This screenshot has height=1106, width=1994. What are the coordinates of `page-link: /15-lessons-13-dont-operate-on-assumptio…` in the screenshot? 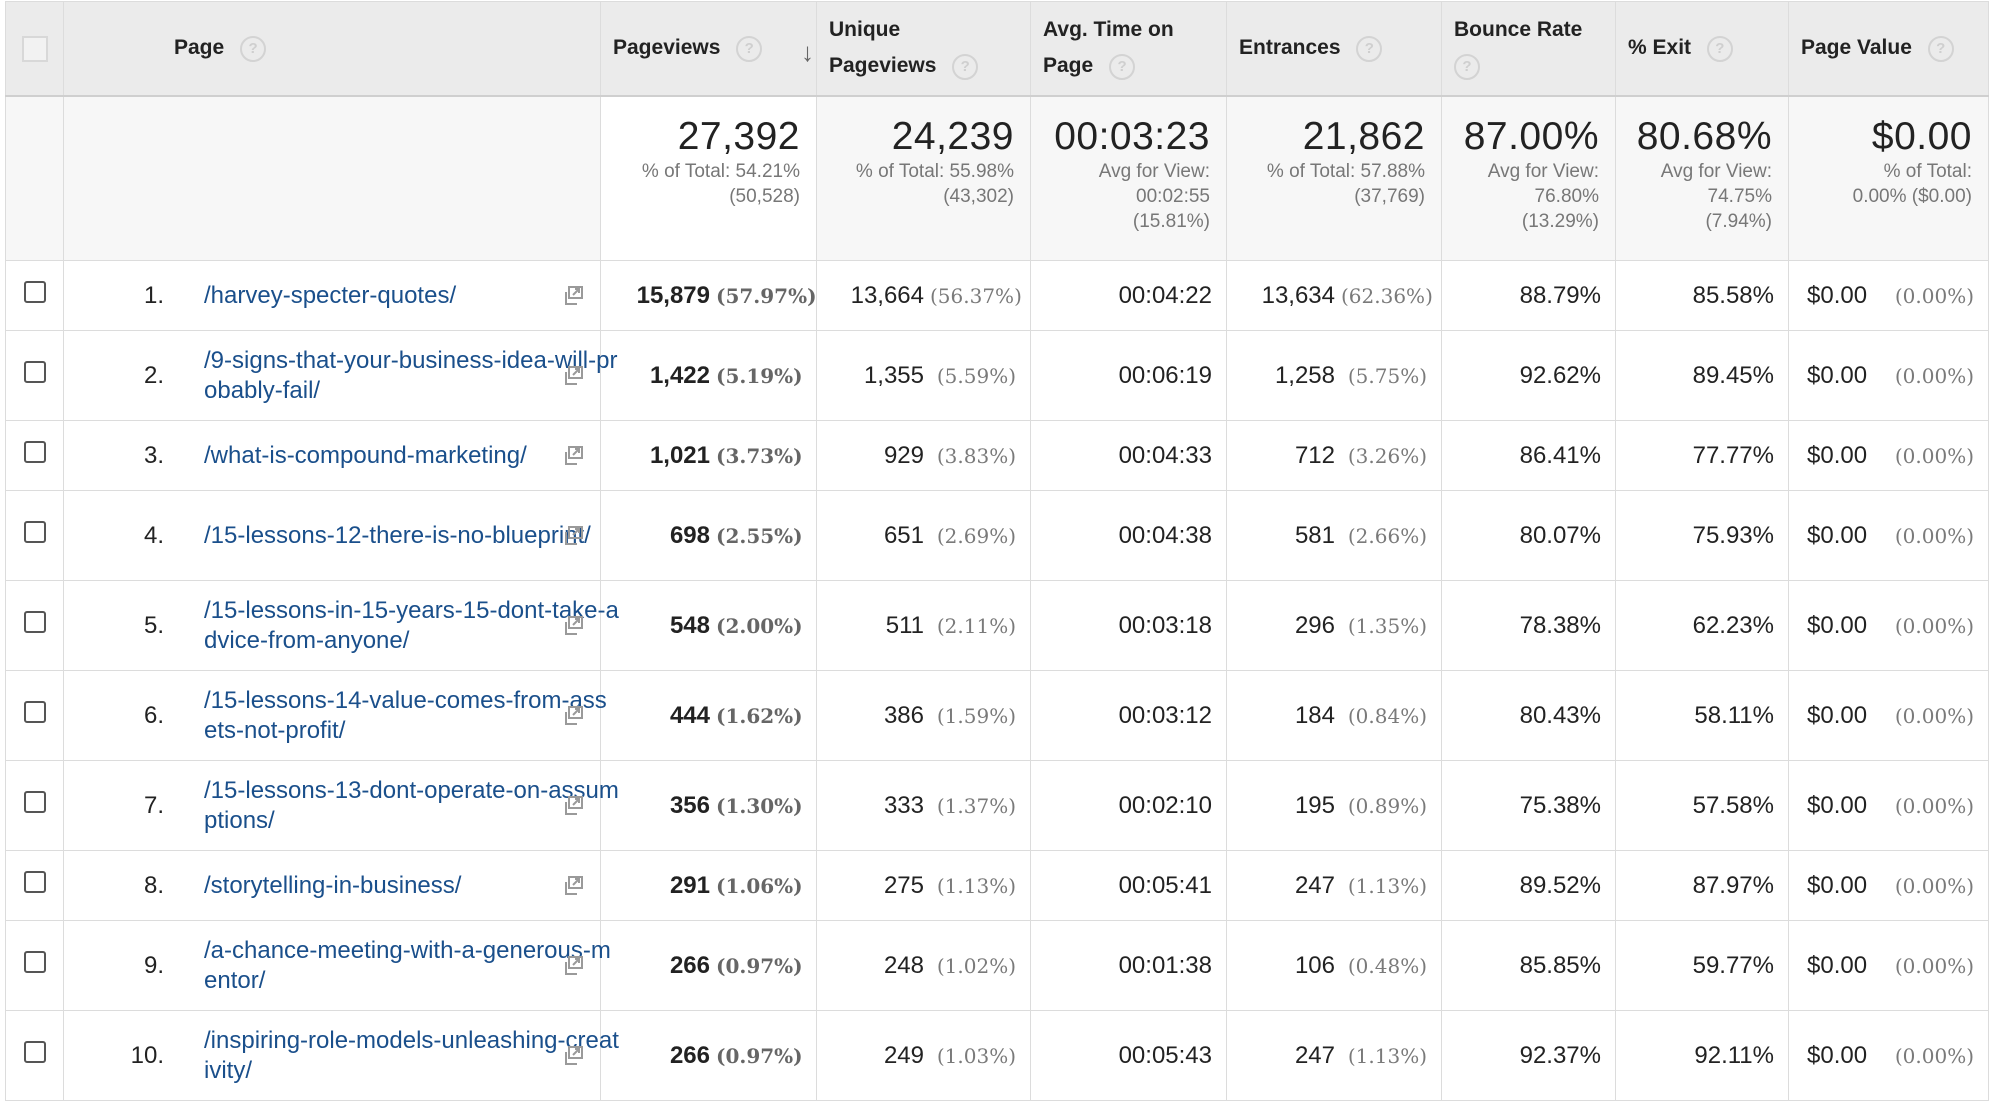 It's located at (411, 805).